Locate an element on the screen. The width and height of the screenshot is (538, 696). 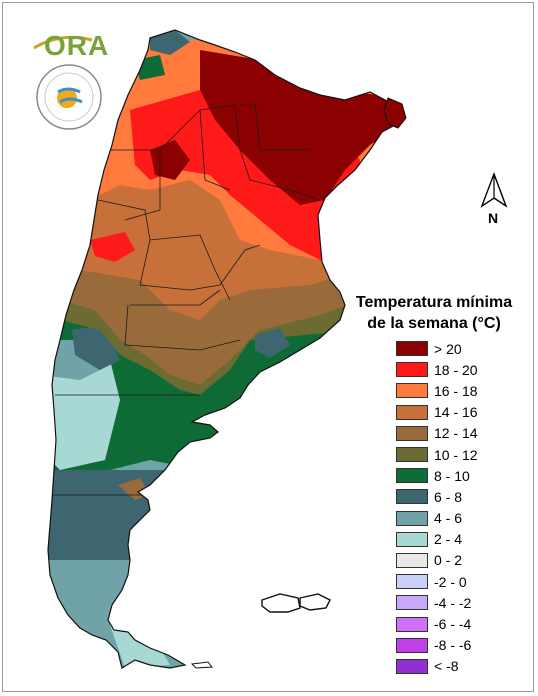
legend-item: 10 - 12 is located at coordinates (437, 454).